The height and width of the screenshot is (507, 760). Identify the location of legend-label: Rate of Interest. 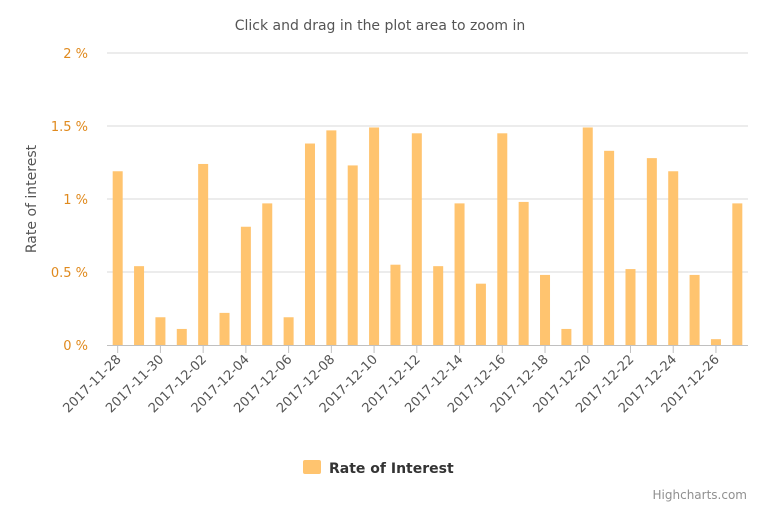
(391, 469).